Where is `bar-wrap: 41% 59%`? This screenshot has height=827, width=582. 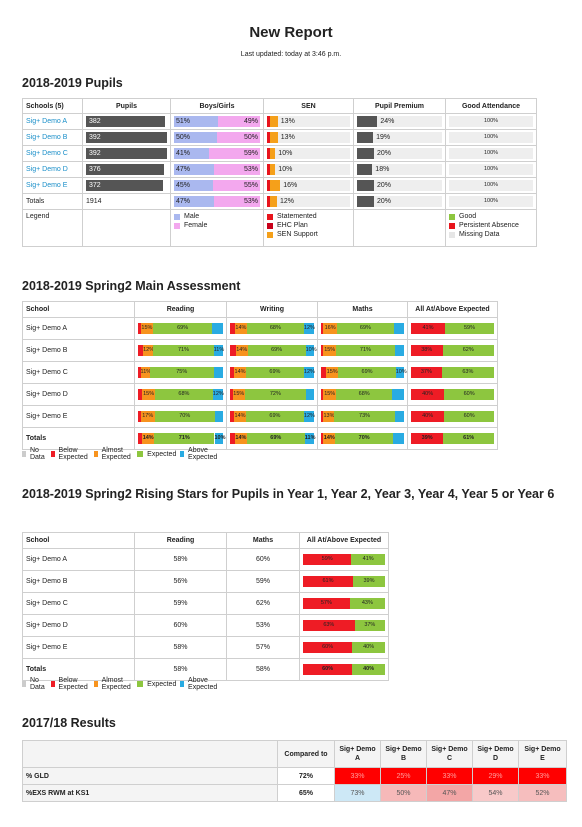
bar-wrap: 41% 59% is located at coordinates (452, 328).